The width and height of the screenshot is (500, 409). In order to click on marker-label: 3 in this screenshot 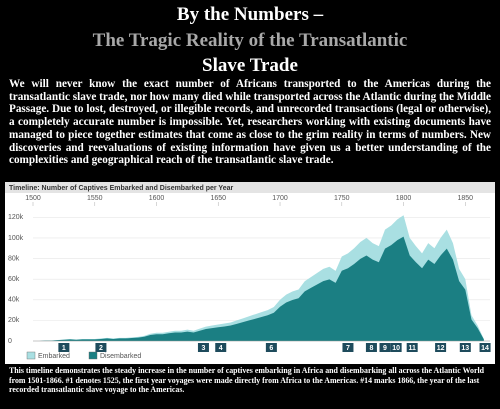, I will do `click(203, 348)`.